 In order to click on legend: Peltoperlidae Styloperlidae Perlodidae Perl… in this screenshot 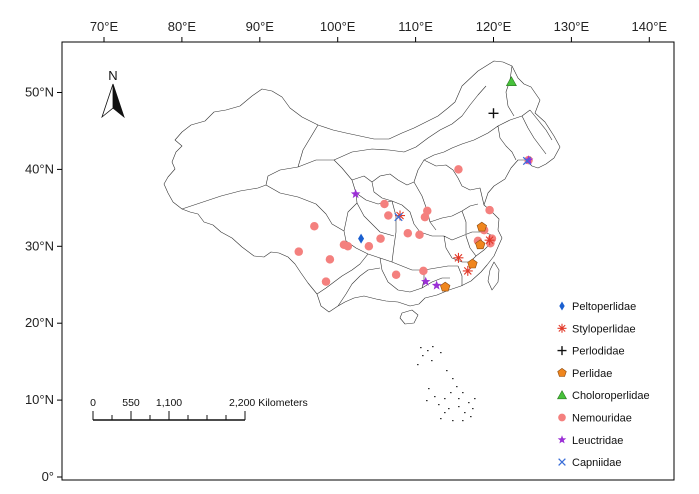, I will do `click(603, 385)`.